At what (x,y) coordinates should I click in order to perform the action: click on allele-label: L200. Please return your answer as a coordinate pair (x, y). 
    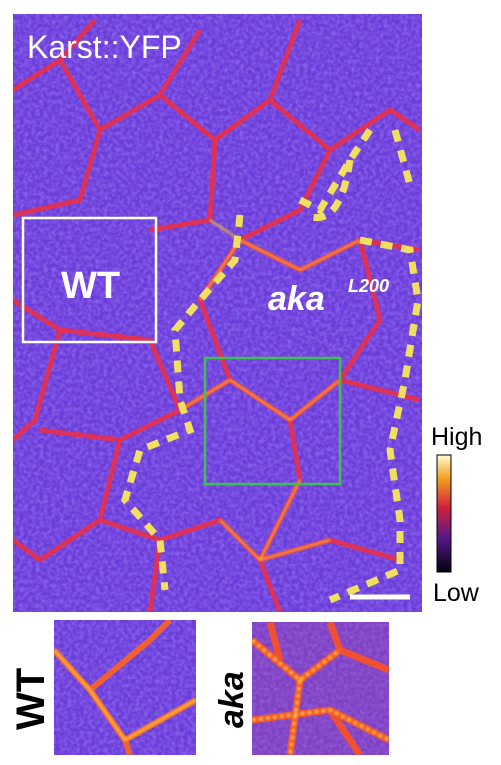
    Looking at the image, I should click on (368, 286).